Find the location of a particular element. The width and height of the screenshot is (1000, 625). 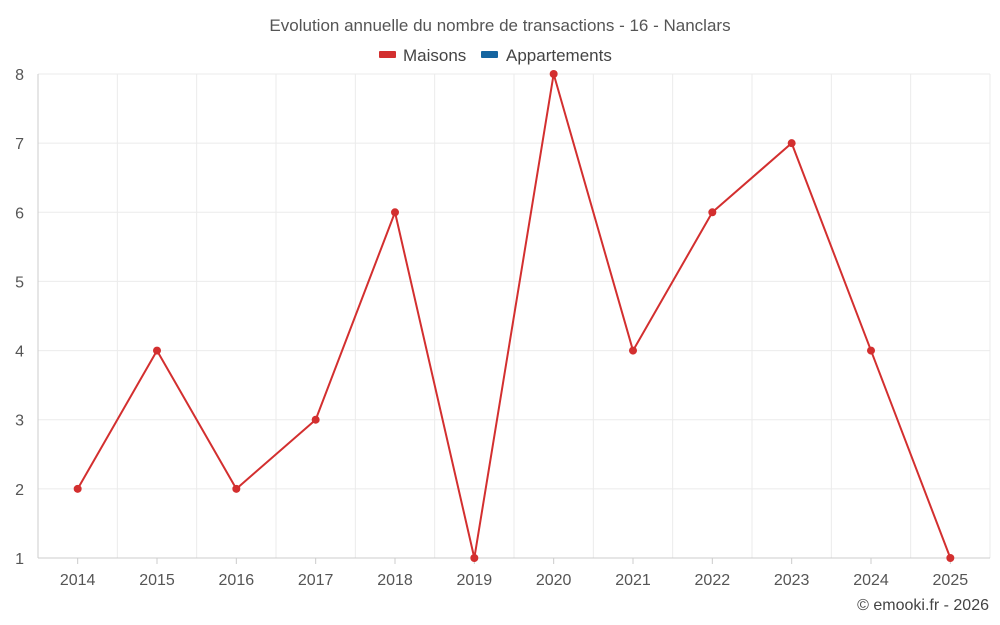

y-tick-label: 7 is located at coordinates (19, 144).